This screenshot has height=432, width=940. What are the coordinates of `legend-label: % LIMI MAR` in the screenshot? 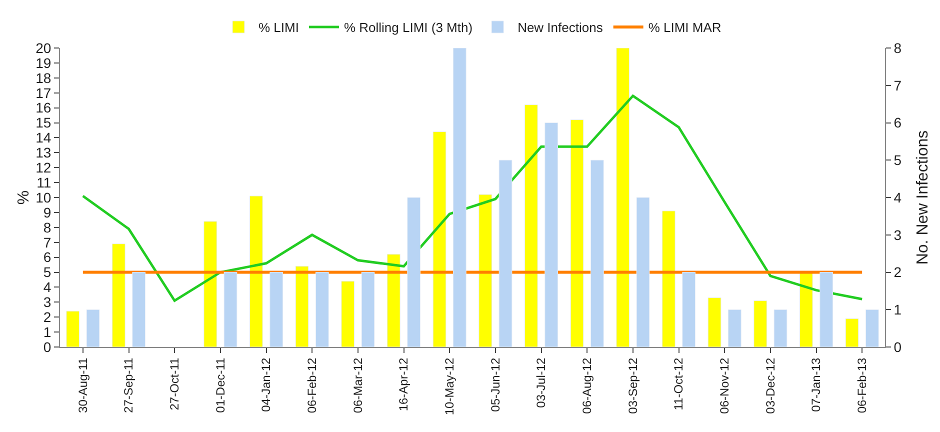 It's located at (685, 28).